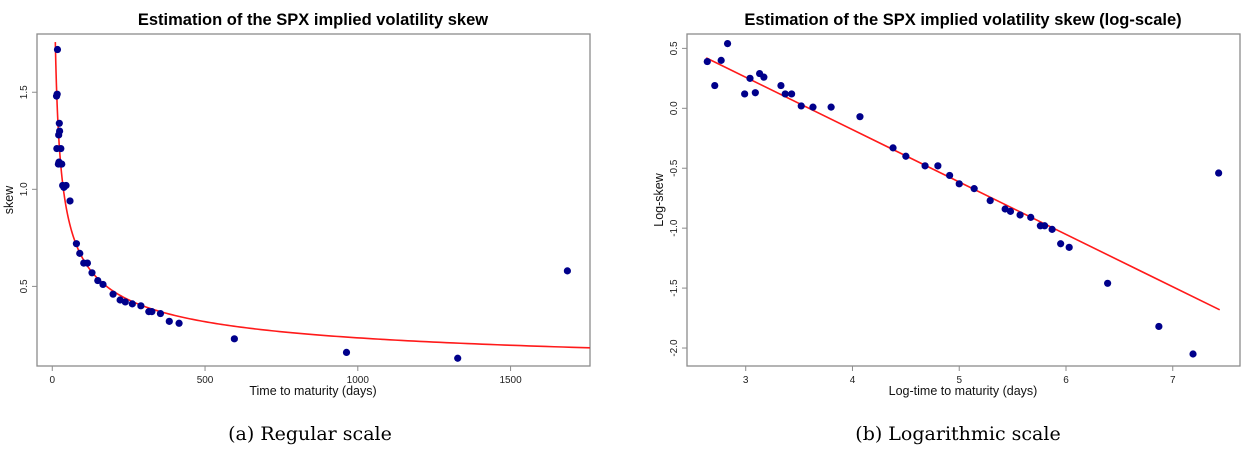 The height and width of the screenshot is (453, 1245). Describe the element at coordinates (510, 380) in the screenshot. I see `x-tick-label: 1500` at that location.